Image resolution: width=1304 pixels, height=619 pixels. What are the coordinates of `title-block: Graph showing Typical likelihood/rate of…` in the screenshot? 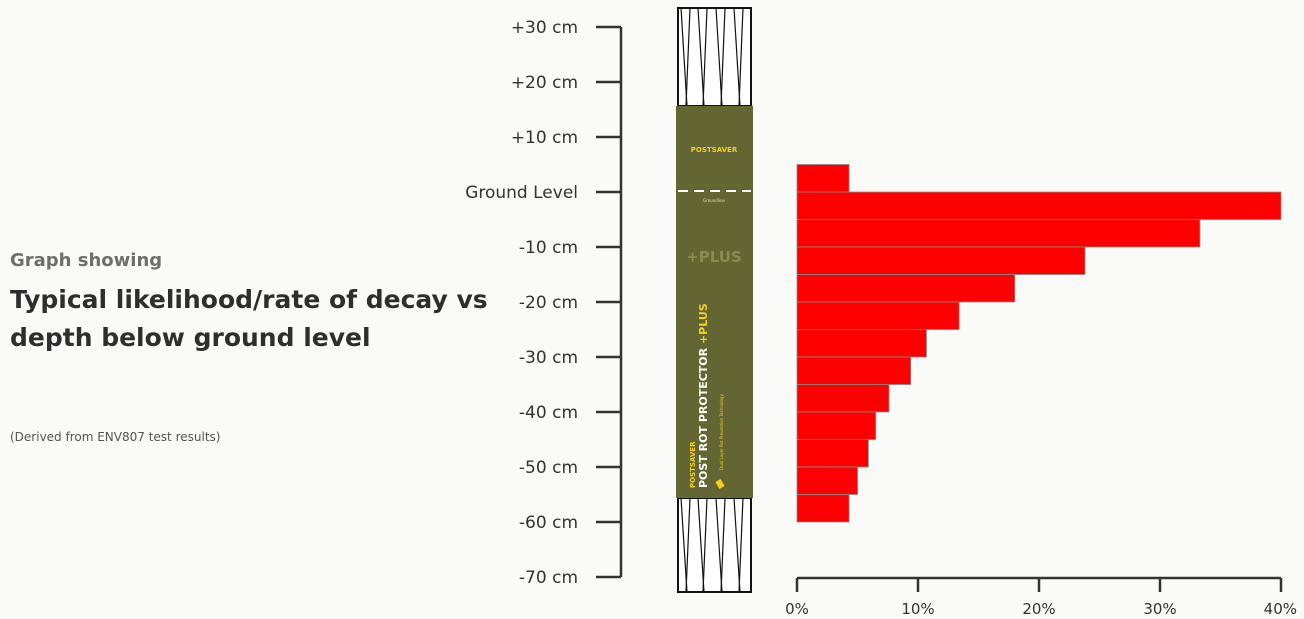 It's located at (250, 303).